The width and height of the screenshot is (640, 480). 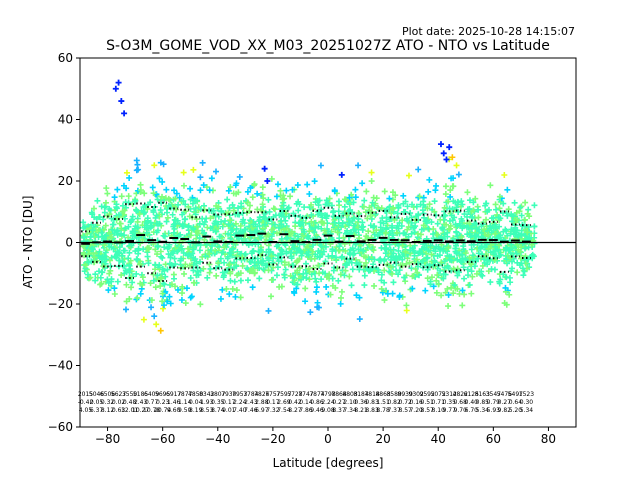 I want to click on bin-mean-label: -0.42, so click(x=86, y=402).